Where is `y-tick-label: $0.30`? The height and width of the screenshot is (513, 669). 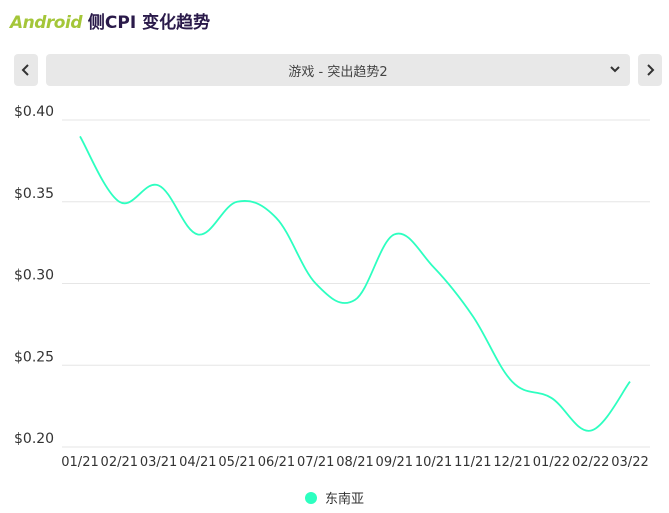
y-tick-label: $0.30 is located at coordinates (34, 276).